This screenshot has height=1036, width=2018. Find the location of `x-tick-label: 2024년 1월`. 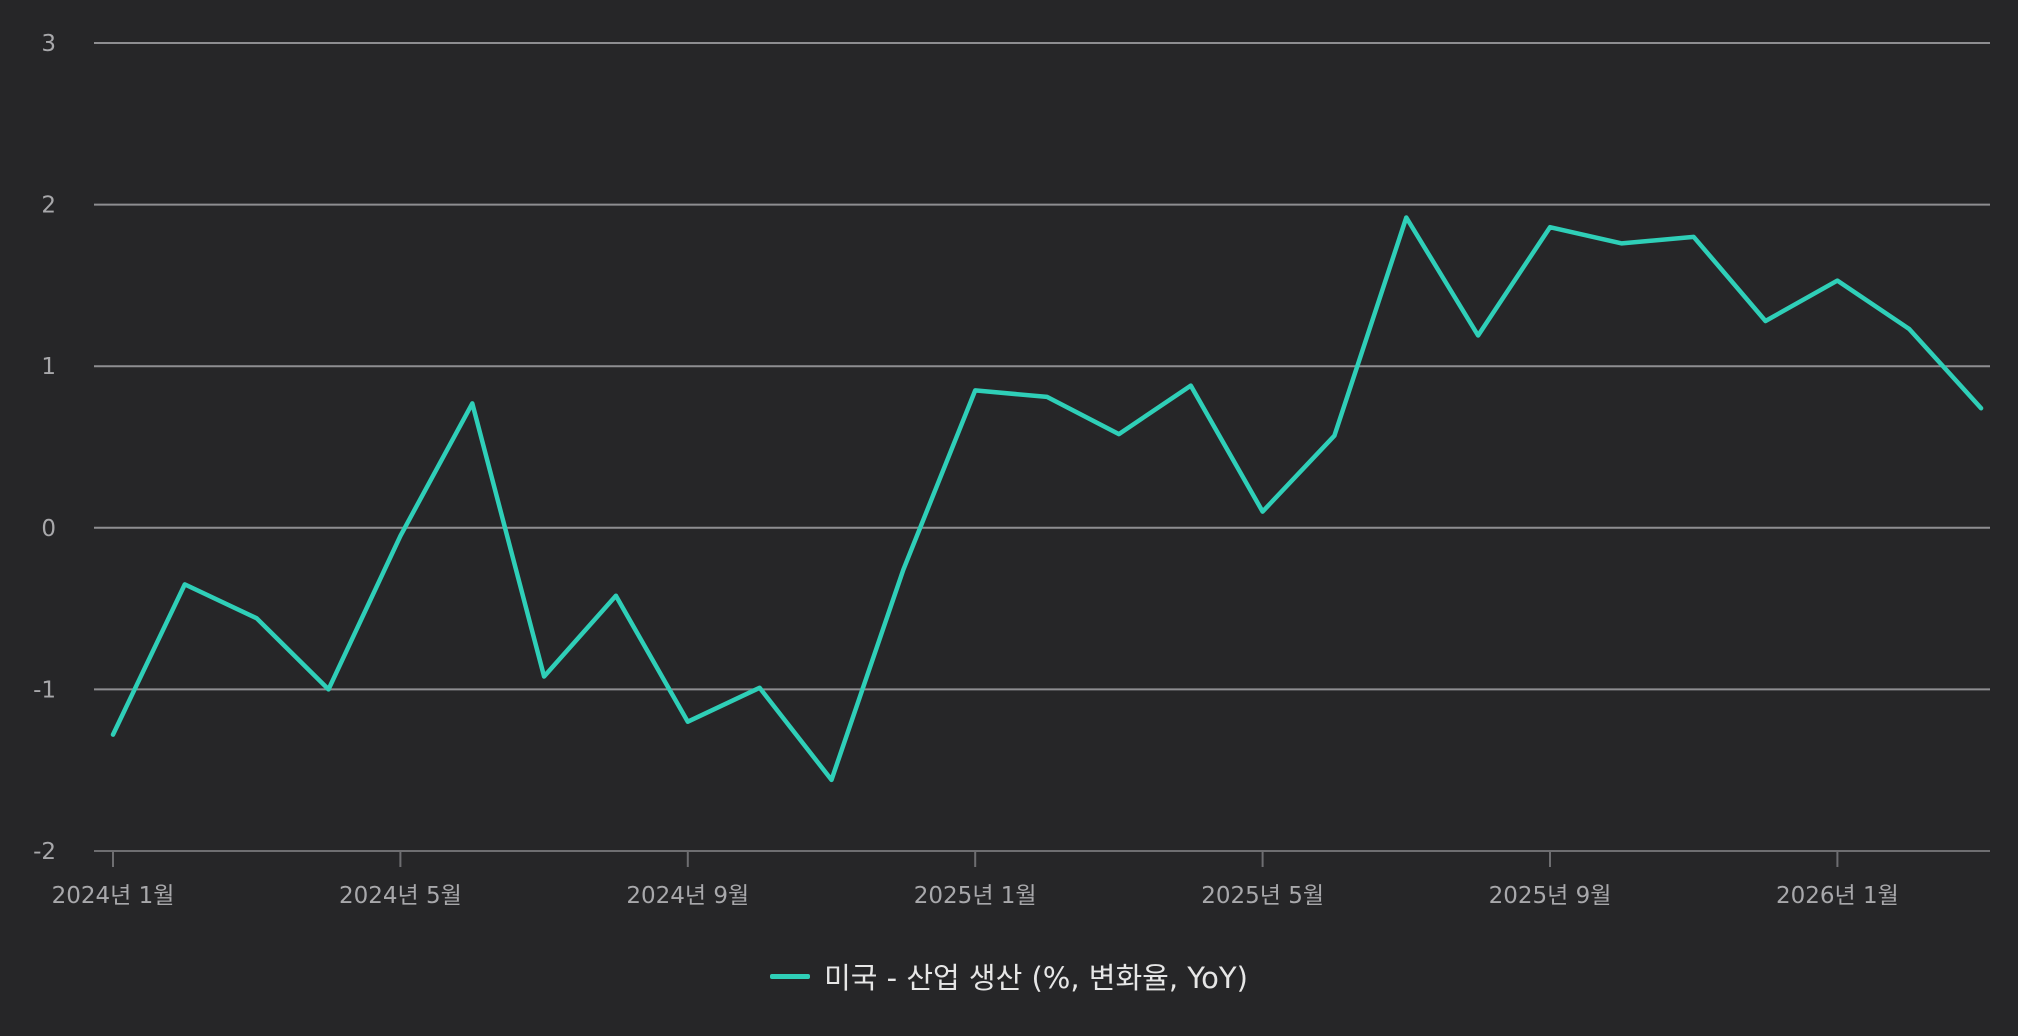

x-tick-label: 2024년 1월 is located at coordinates (113, 896).